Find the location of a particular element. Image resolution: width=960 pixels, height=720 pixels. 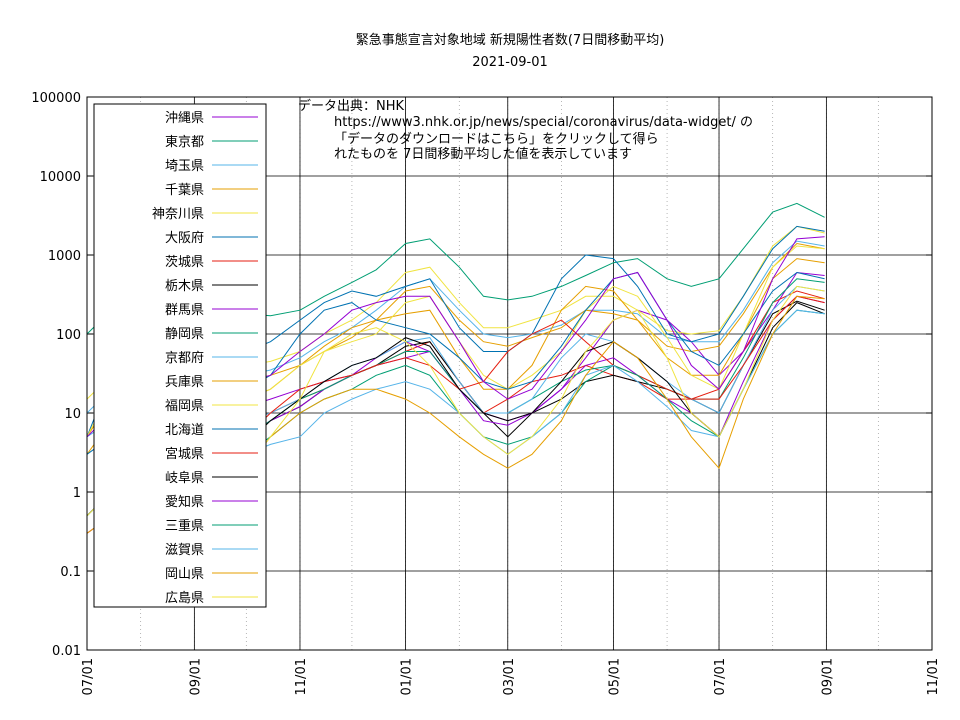

legend-label: 群馬県 is located at coordinates (184, 310).